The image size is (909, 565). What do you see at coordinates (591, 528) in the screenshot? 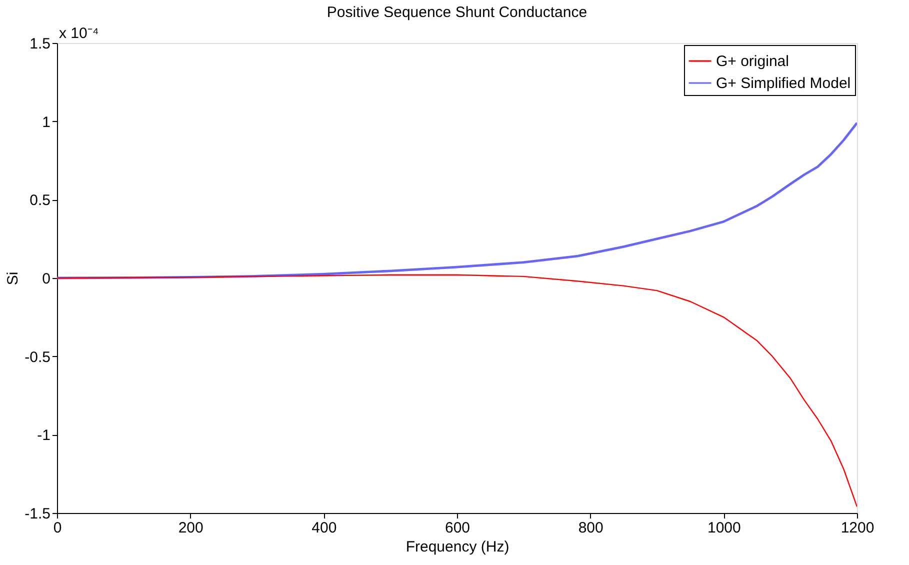
I see `x-tick-label: 800` at bounding box center [591, 528].